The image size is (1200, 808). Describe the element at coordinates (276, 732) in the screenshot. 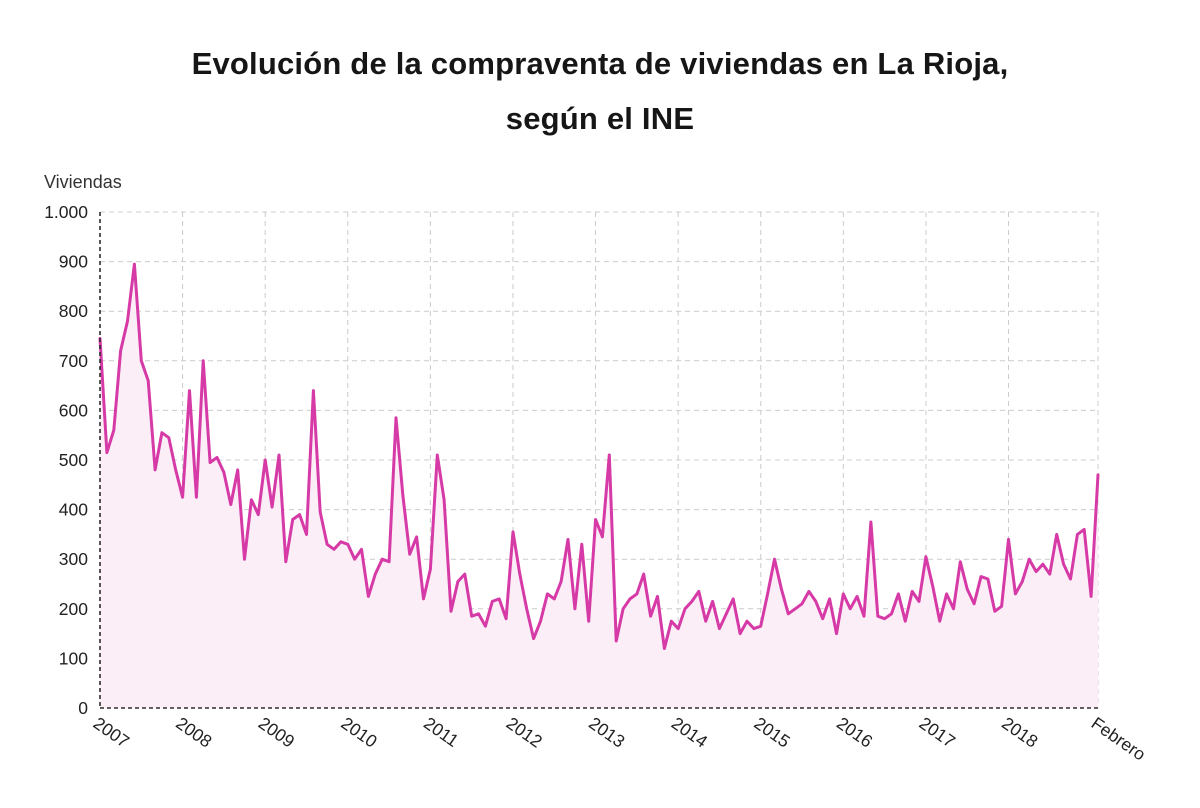

I see `x-tick-label: 2009` at that location.